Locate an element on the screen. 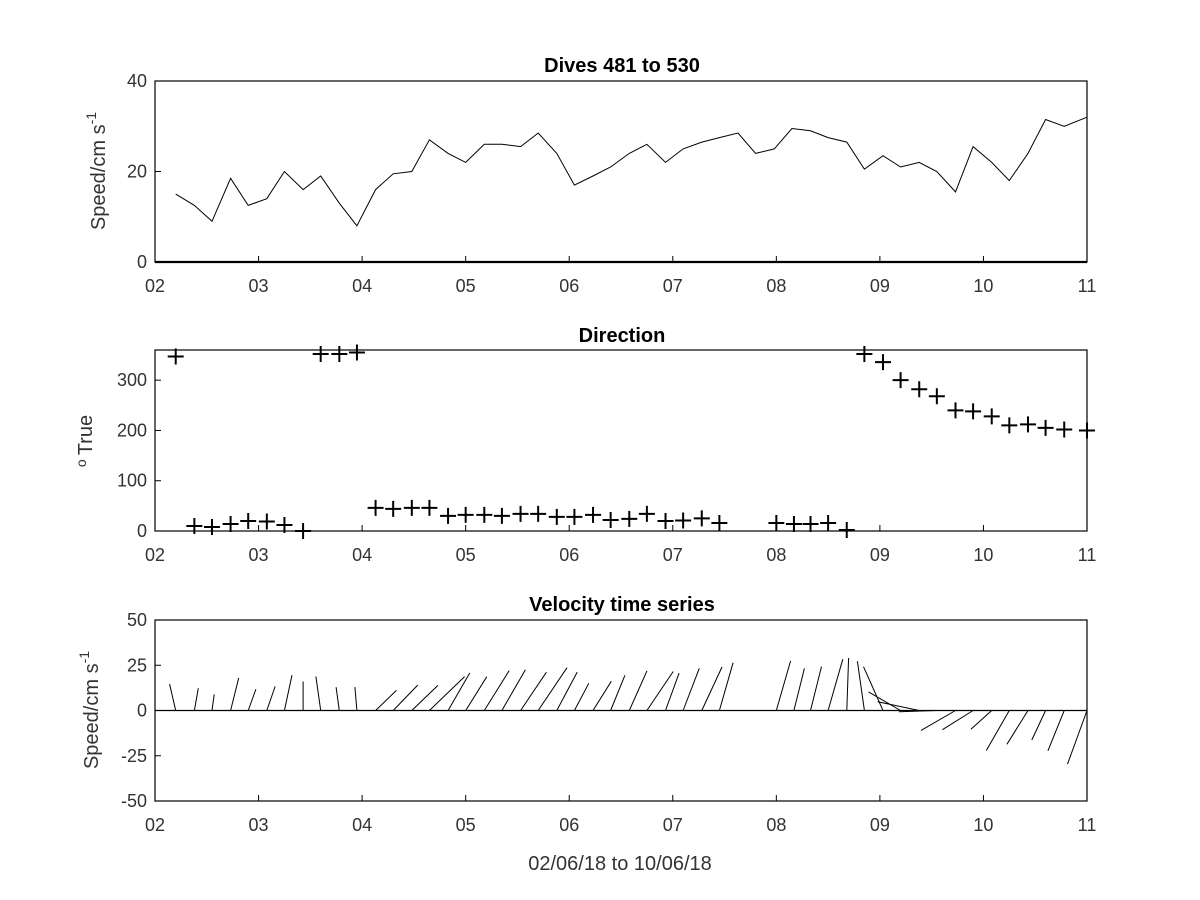 Image resolution: width=1200 pixels, height=900 pixels. panel-speed-y-tick-label: 40 is located at coordinates (137, 81).